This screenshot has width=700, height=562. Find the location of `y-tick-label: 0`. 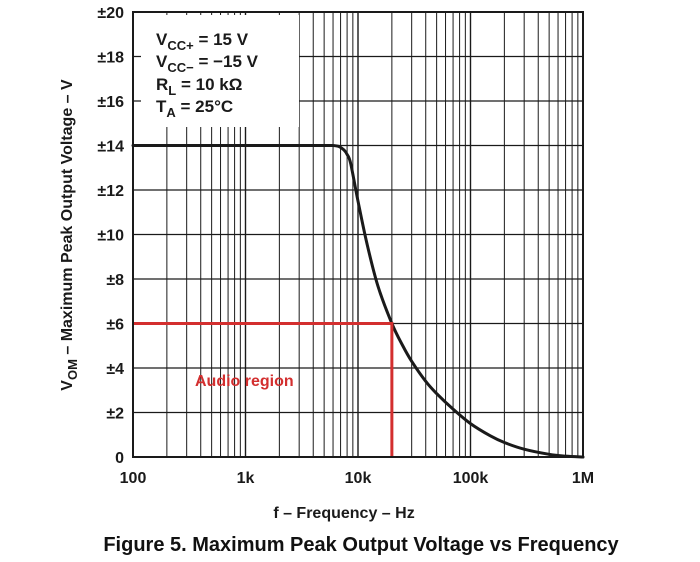

y-tick-label: 0 is located at coordinates (119, 458).